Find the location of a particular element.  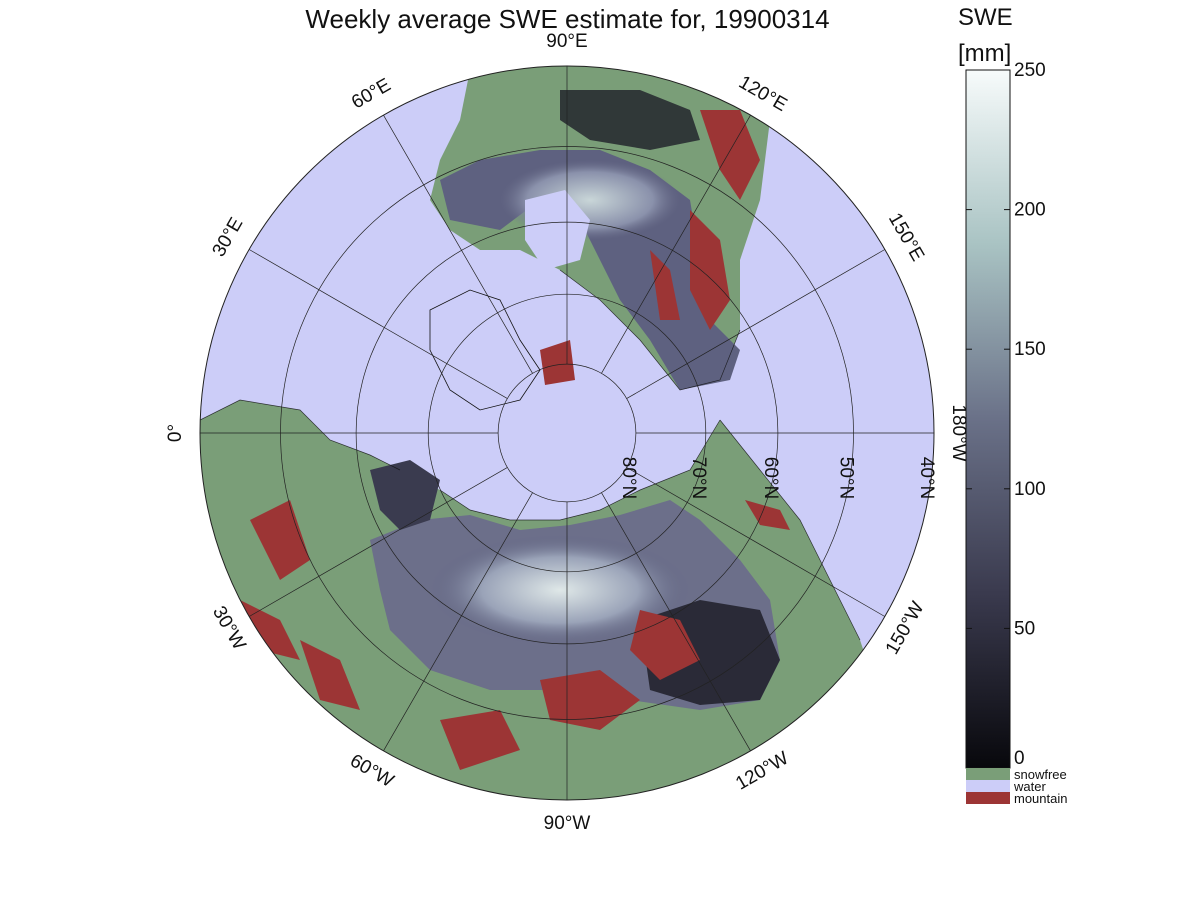

siberia-deep-snow is located at coordinates (560, 590).